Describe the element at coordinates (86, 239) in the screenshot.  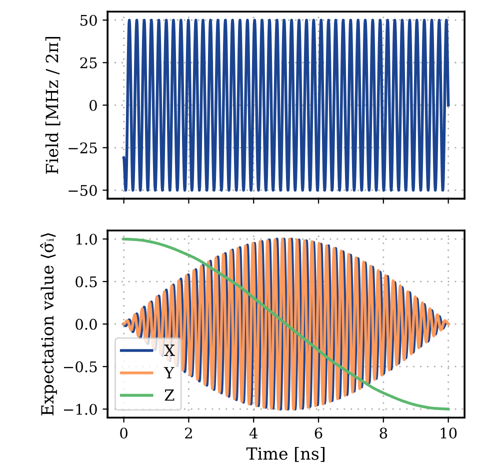
I see `y-tick-label: 1.0` at that location.